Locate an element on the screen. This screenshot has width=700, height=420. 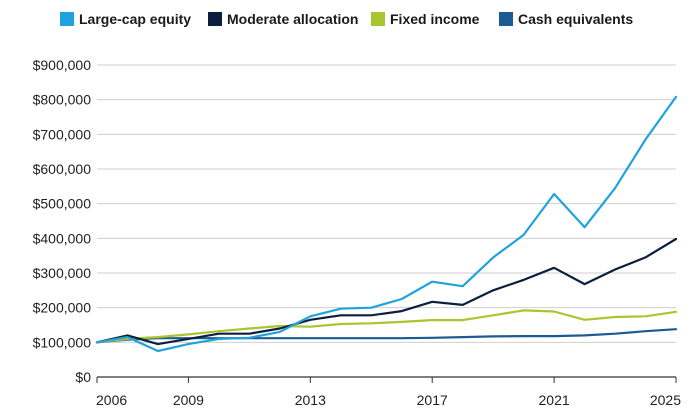
y-tick-label: $400,000 is located at coordinates (62, 238).